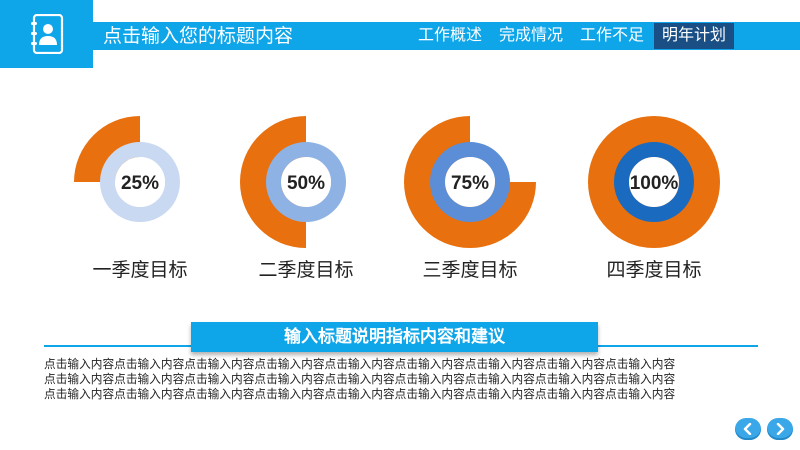 The width and height of the screenshot is (800, 450). I want to click on subtitle-banner: 输入标题说明指标内容和建议, so click(394, 337).